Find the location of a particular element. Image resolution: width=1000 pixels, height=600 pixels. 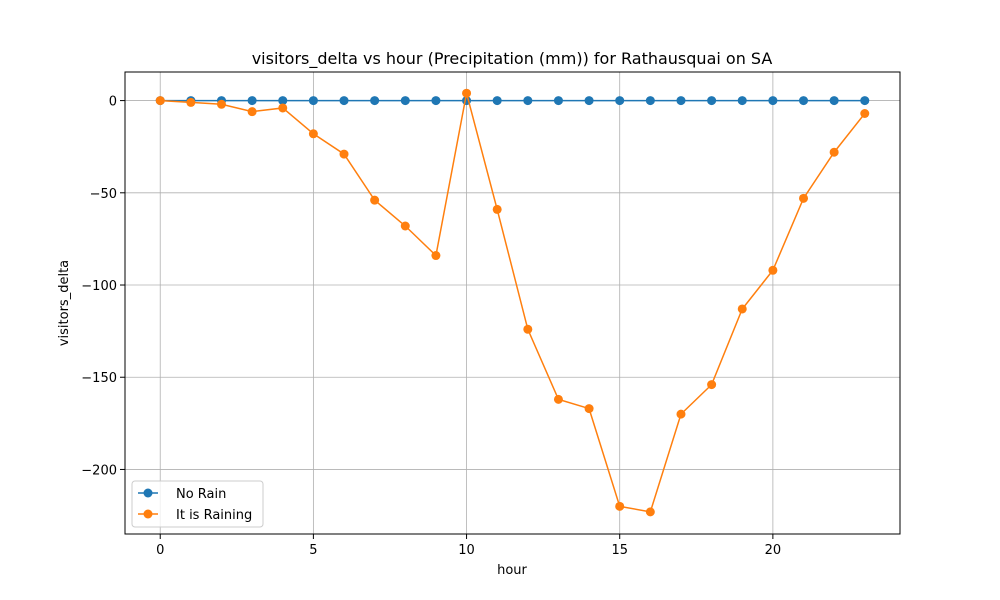

legend-box is located at coordinates (197, 504).